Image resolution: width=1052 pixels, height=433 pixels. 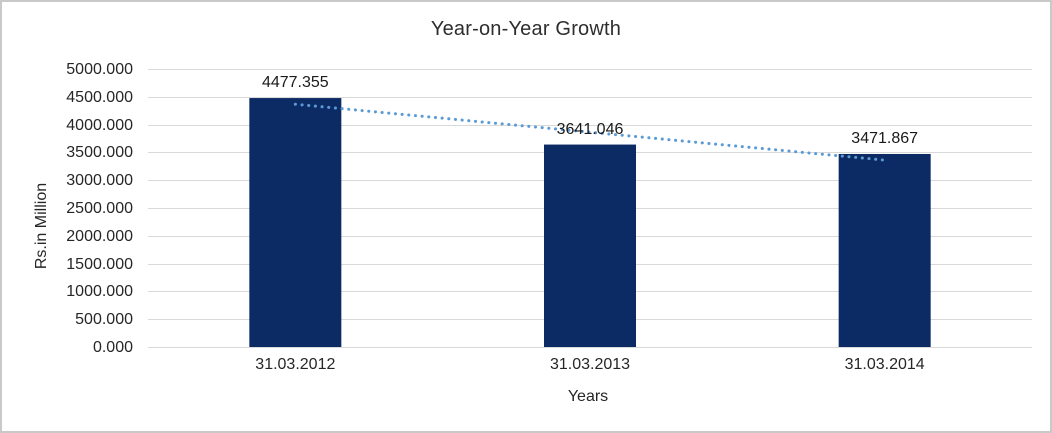 I want to click on chart-title: Year-on-Year Growth, so click(x=526, y=29).